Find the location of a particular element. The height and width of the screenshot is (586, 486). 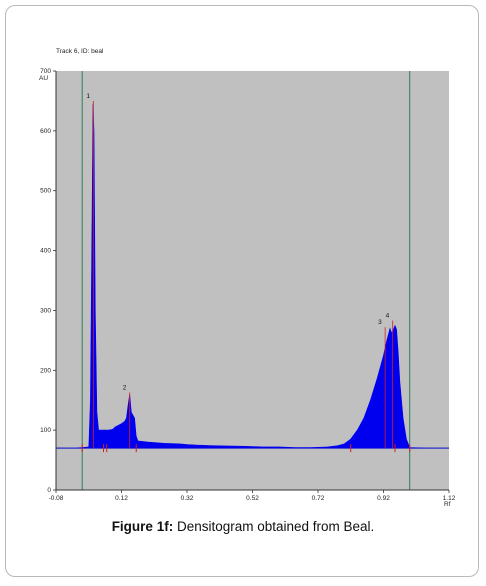

x-tick-label: 1.12 is located at coordinates (449, 498).